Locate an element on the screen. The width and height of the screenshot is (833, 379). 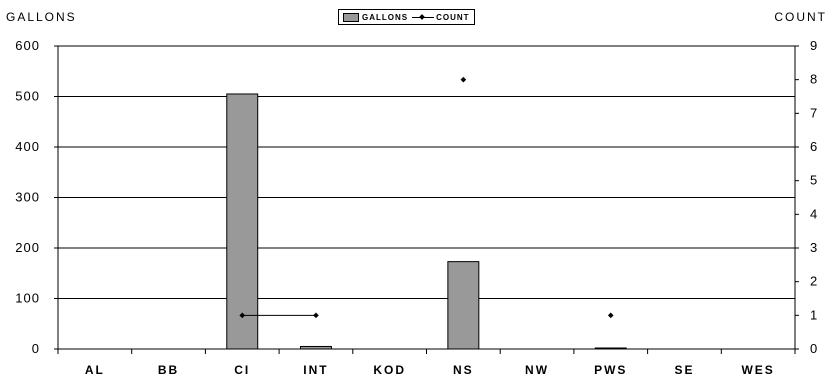
x-tick-label: KOD is located at coordinates (389, 370).